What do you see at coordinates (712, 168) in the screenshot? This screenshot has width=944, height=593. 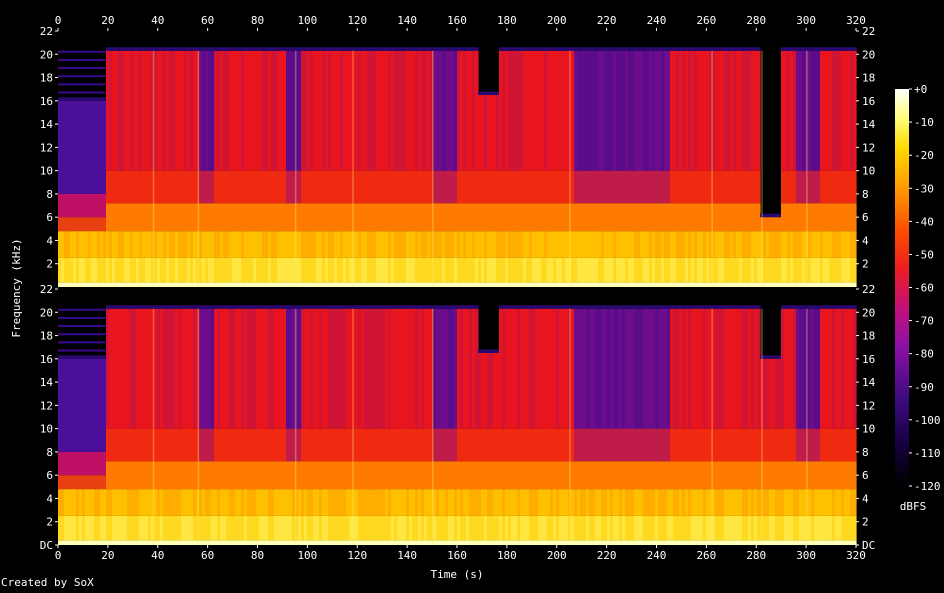 I see `onset-streak` at bounding box center [712, 168].